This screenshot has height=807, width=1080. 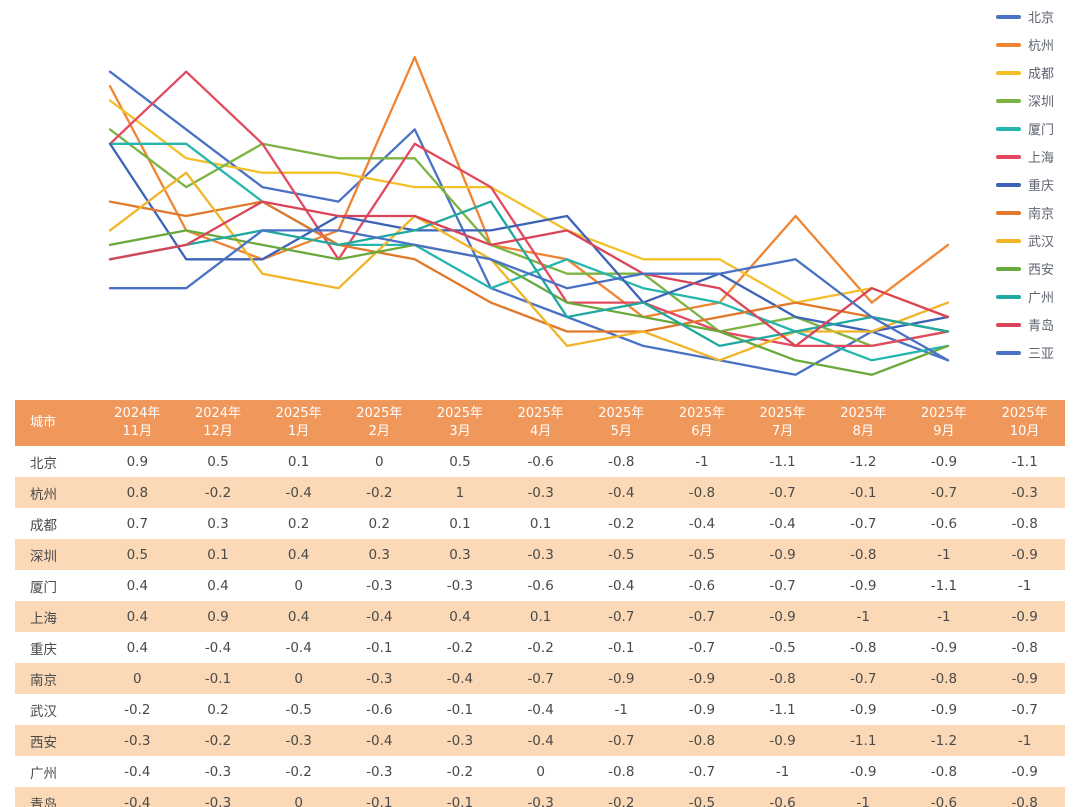 I want to click on value-cell: 0, so click(x=298, y=678).